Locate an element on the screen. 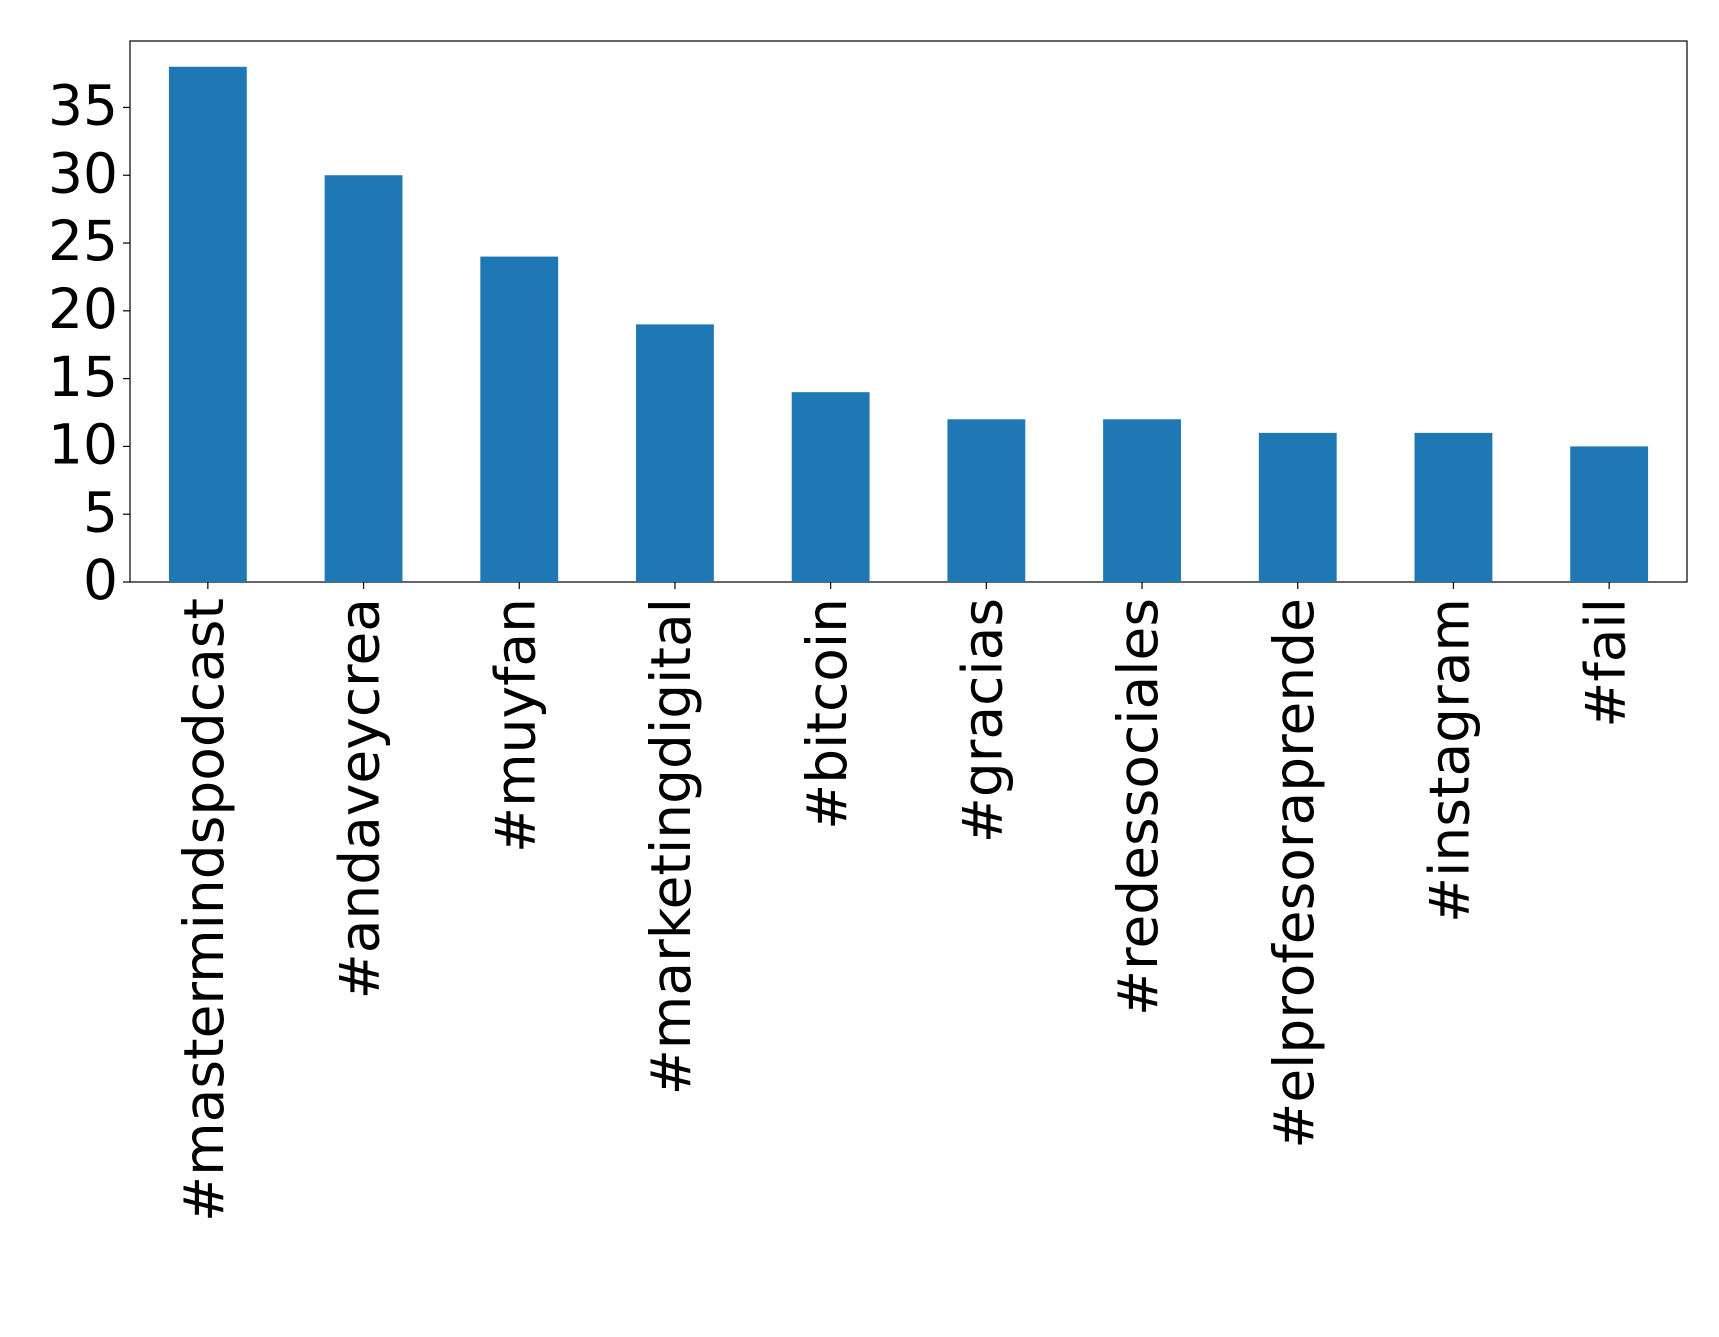  x-tick-label: #muyfan is located at coordinates (515, 725).